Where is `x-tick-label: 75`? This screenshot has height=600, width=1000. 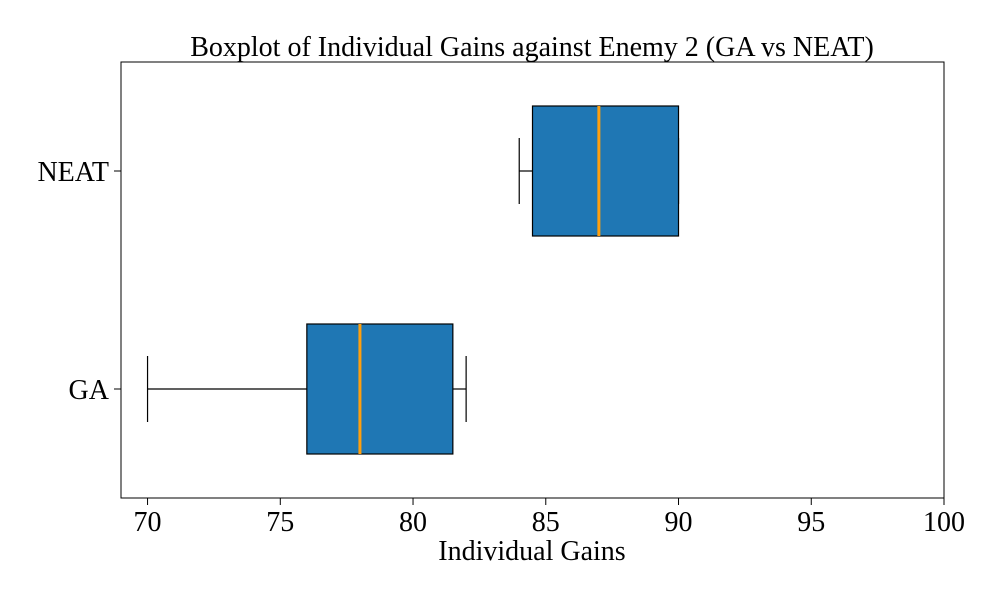
x-tick-label: 75 is located at coordinates (280, 522).